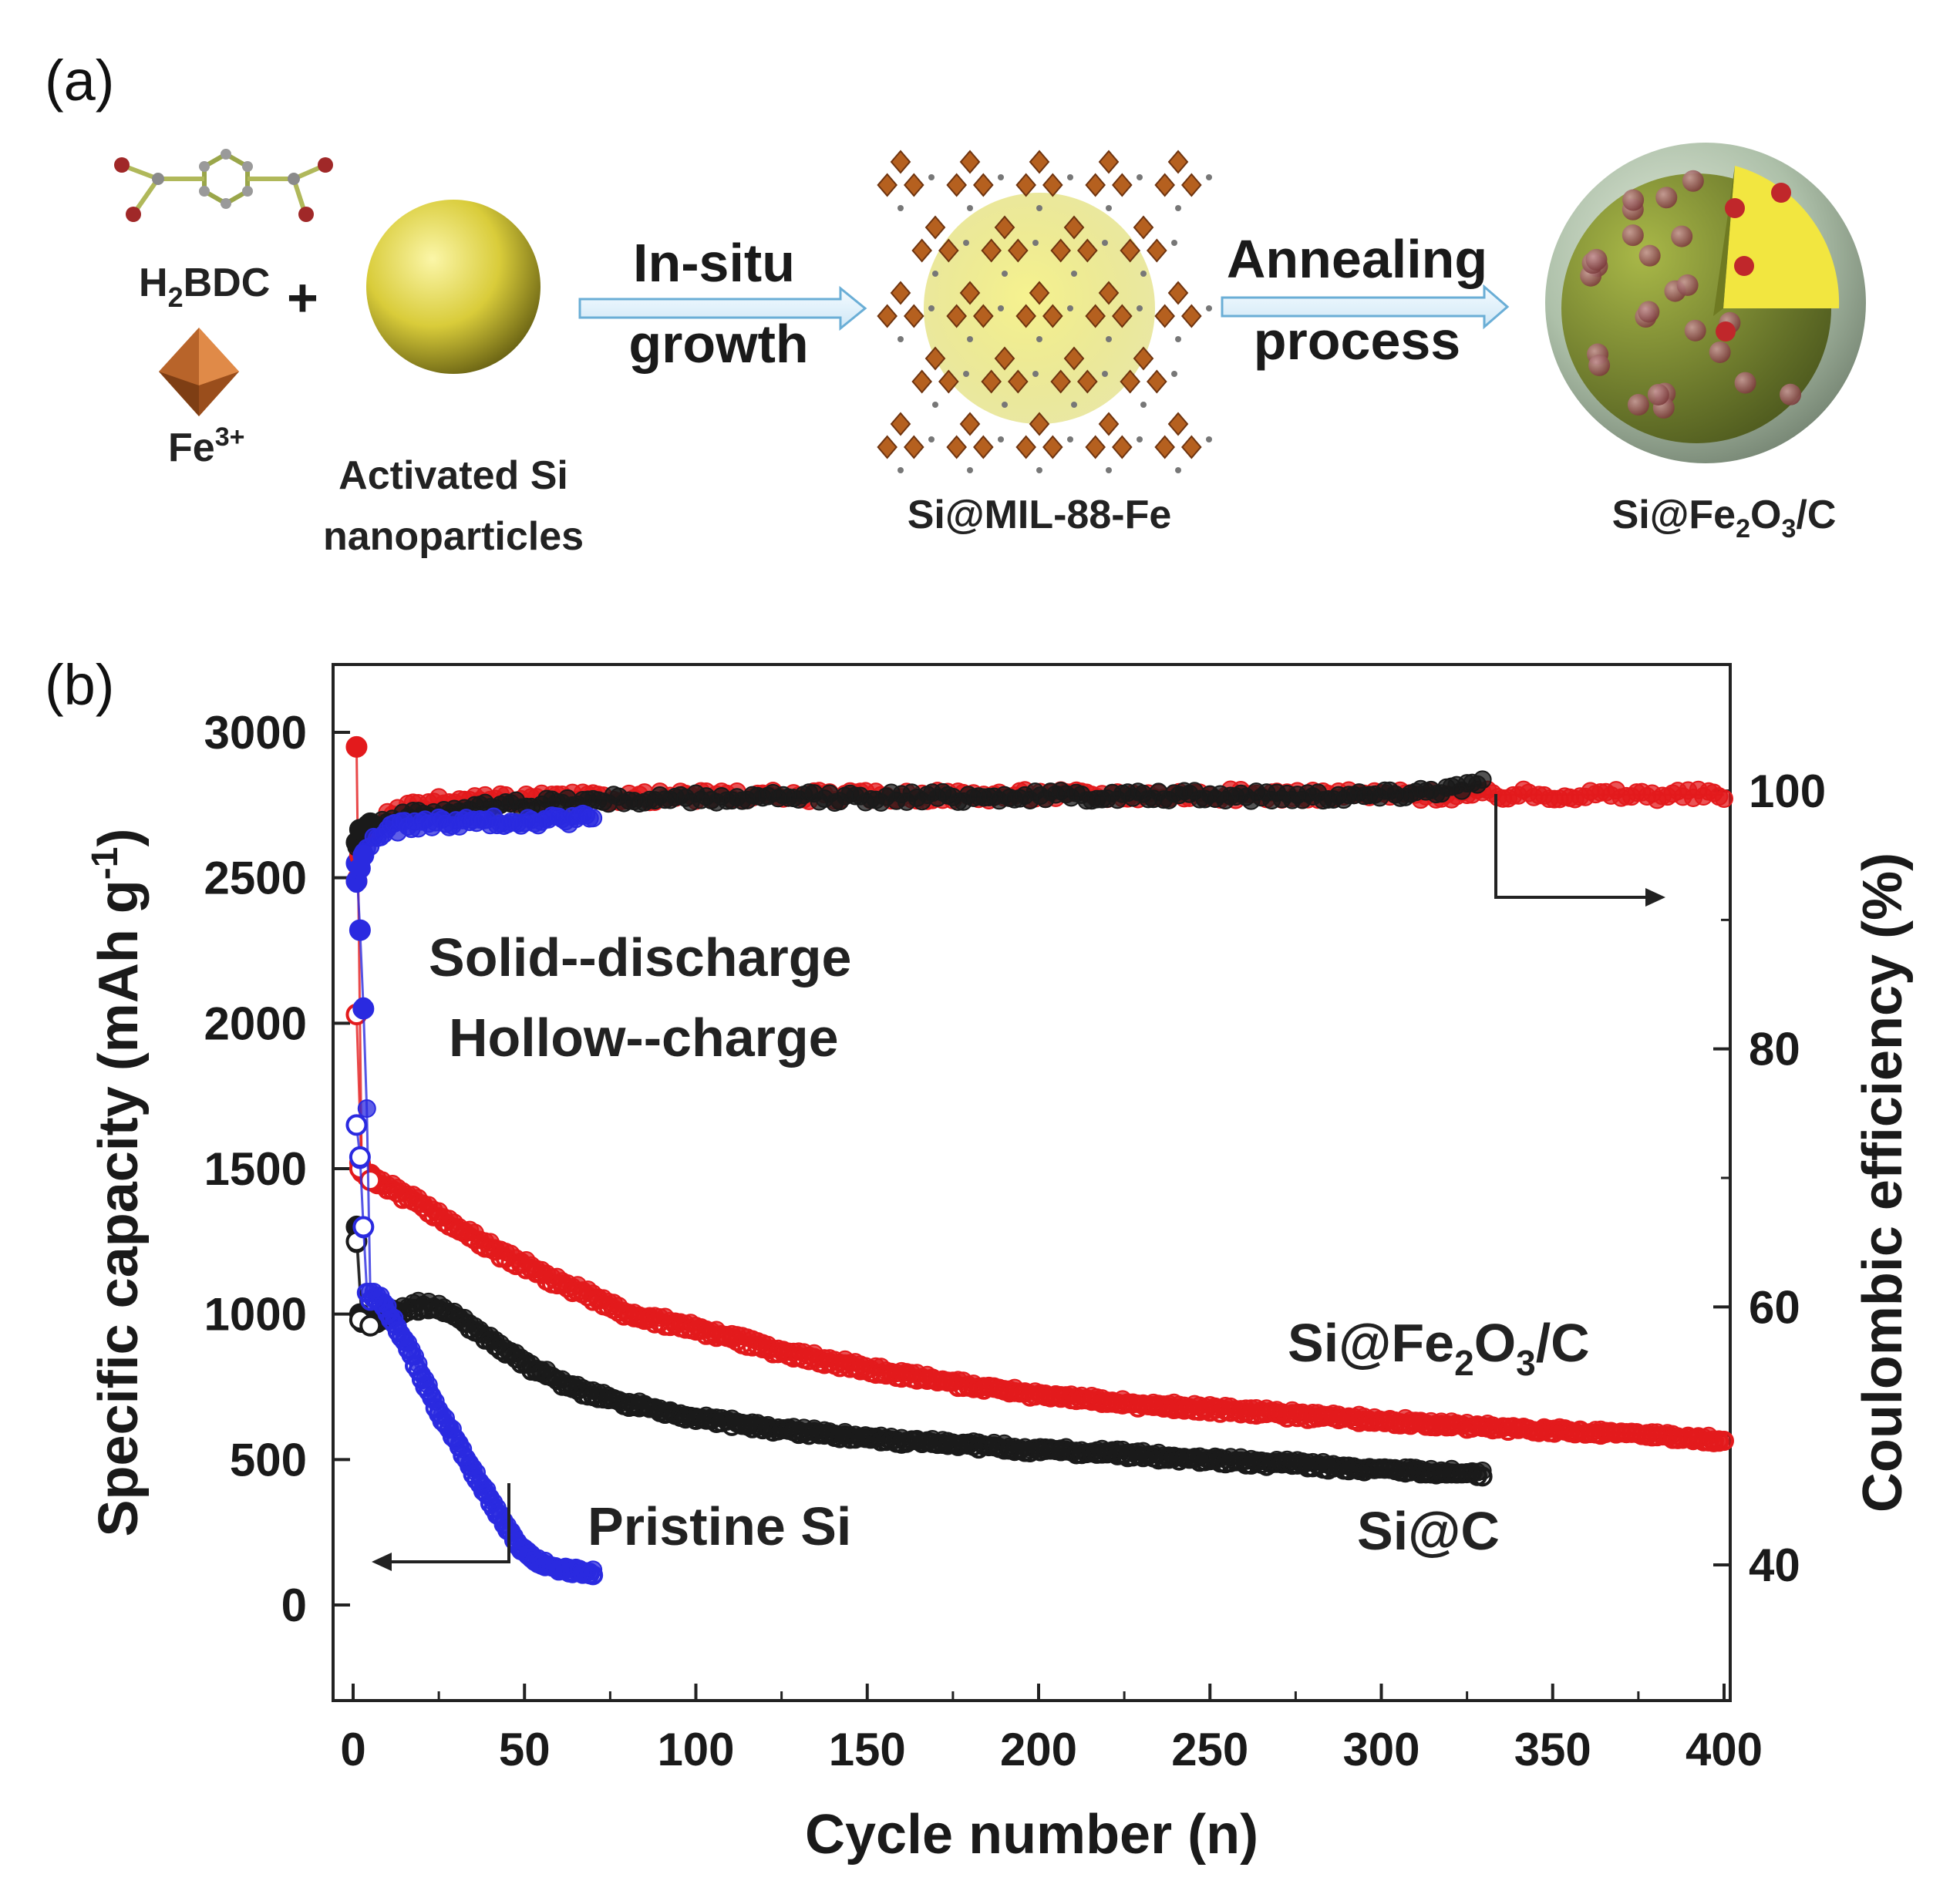 This screenshot has height=1901, width=1960. What do you see at coordinates (640, 957) in the screenshot?
I see `legend-discharge: Solid--discharge` at bounding box center [640, 957].